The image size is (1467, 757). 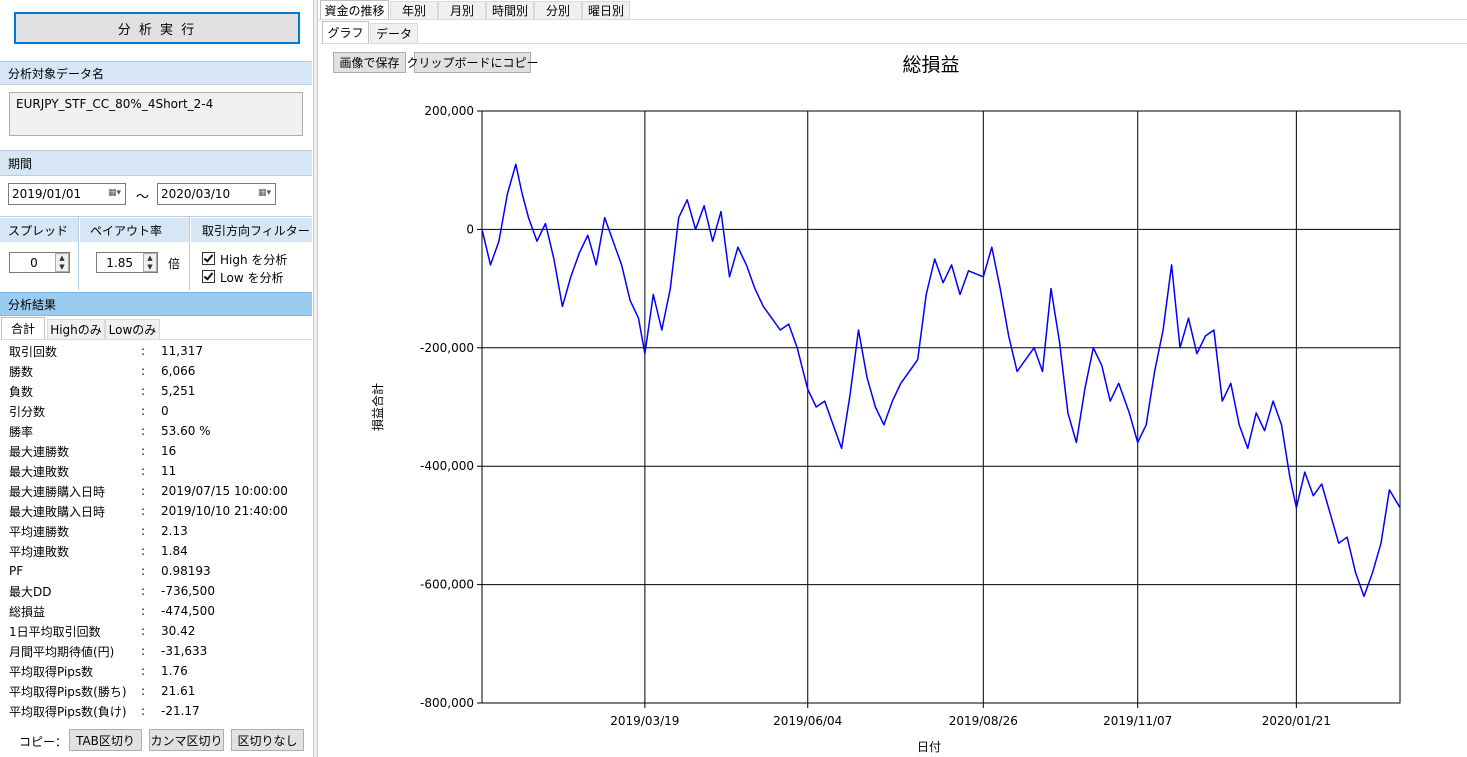 What do you see at coordinates (134, 230) in the screenshot?
I see `payout-header: ペイアウト率` at bounding box center [134, 230].